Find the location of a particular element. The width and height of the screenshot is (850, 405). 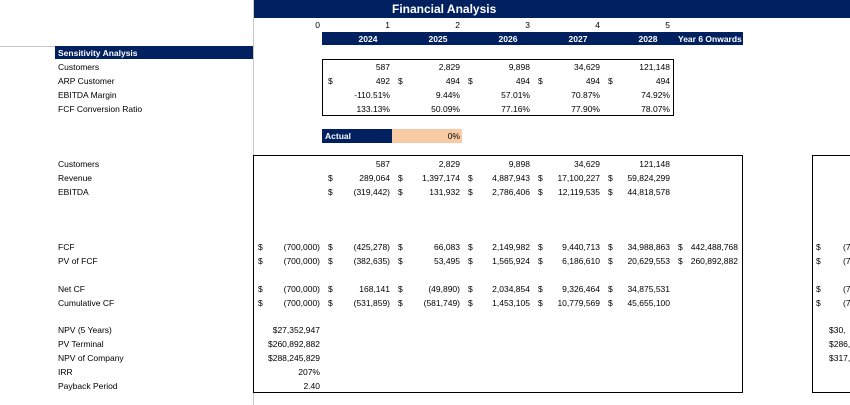

cell-value: 66,083 is located at coordinates (447, 247).